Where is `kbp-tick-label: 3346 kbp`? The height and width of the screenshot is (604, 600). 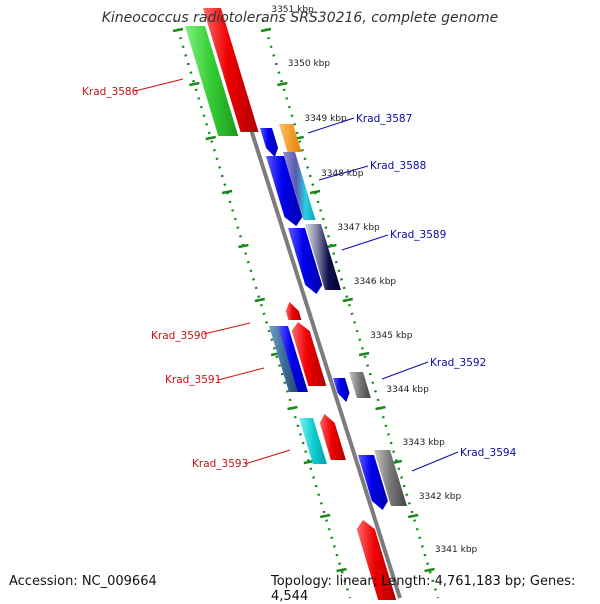
kbp-tick-label: 3346 kbp is located at coordinates (375, 282).